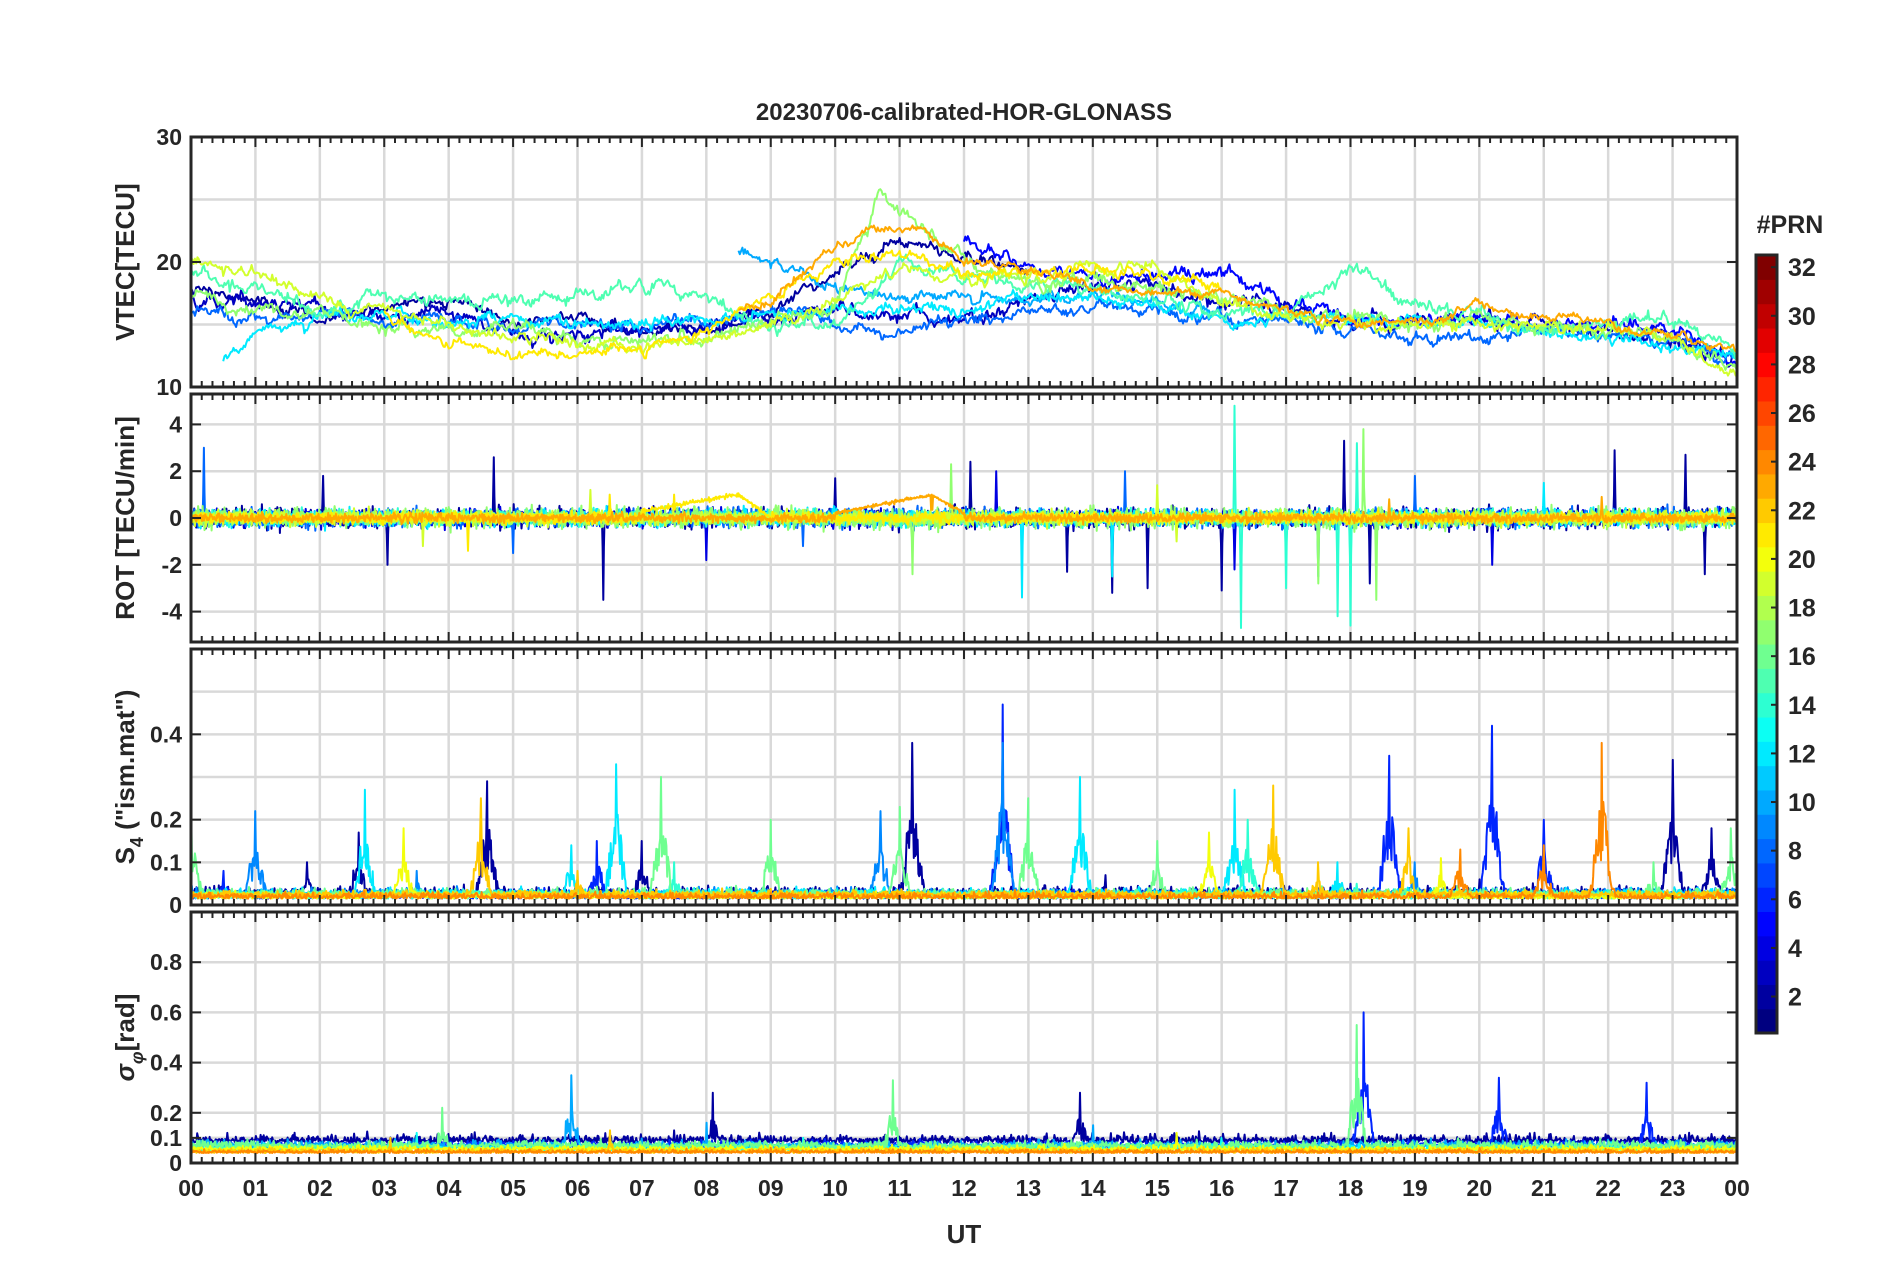 The width and height of the screenshot is (1902, 1272). What do you see at coordinates (899, 1188) in the screenshot?
I see `x-tick-label: 11` at bounding box center [899, 1188].